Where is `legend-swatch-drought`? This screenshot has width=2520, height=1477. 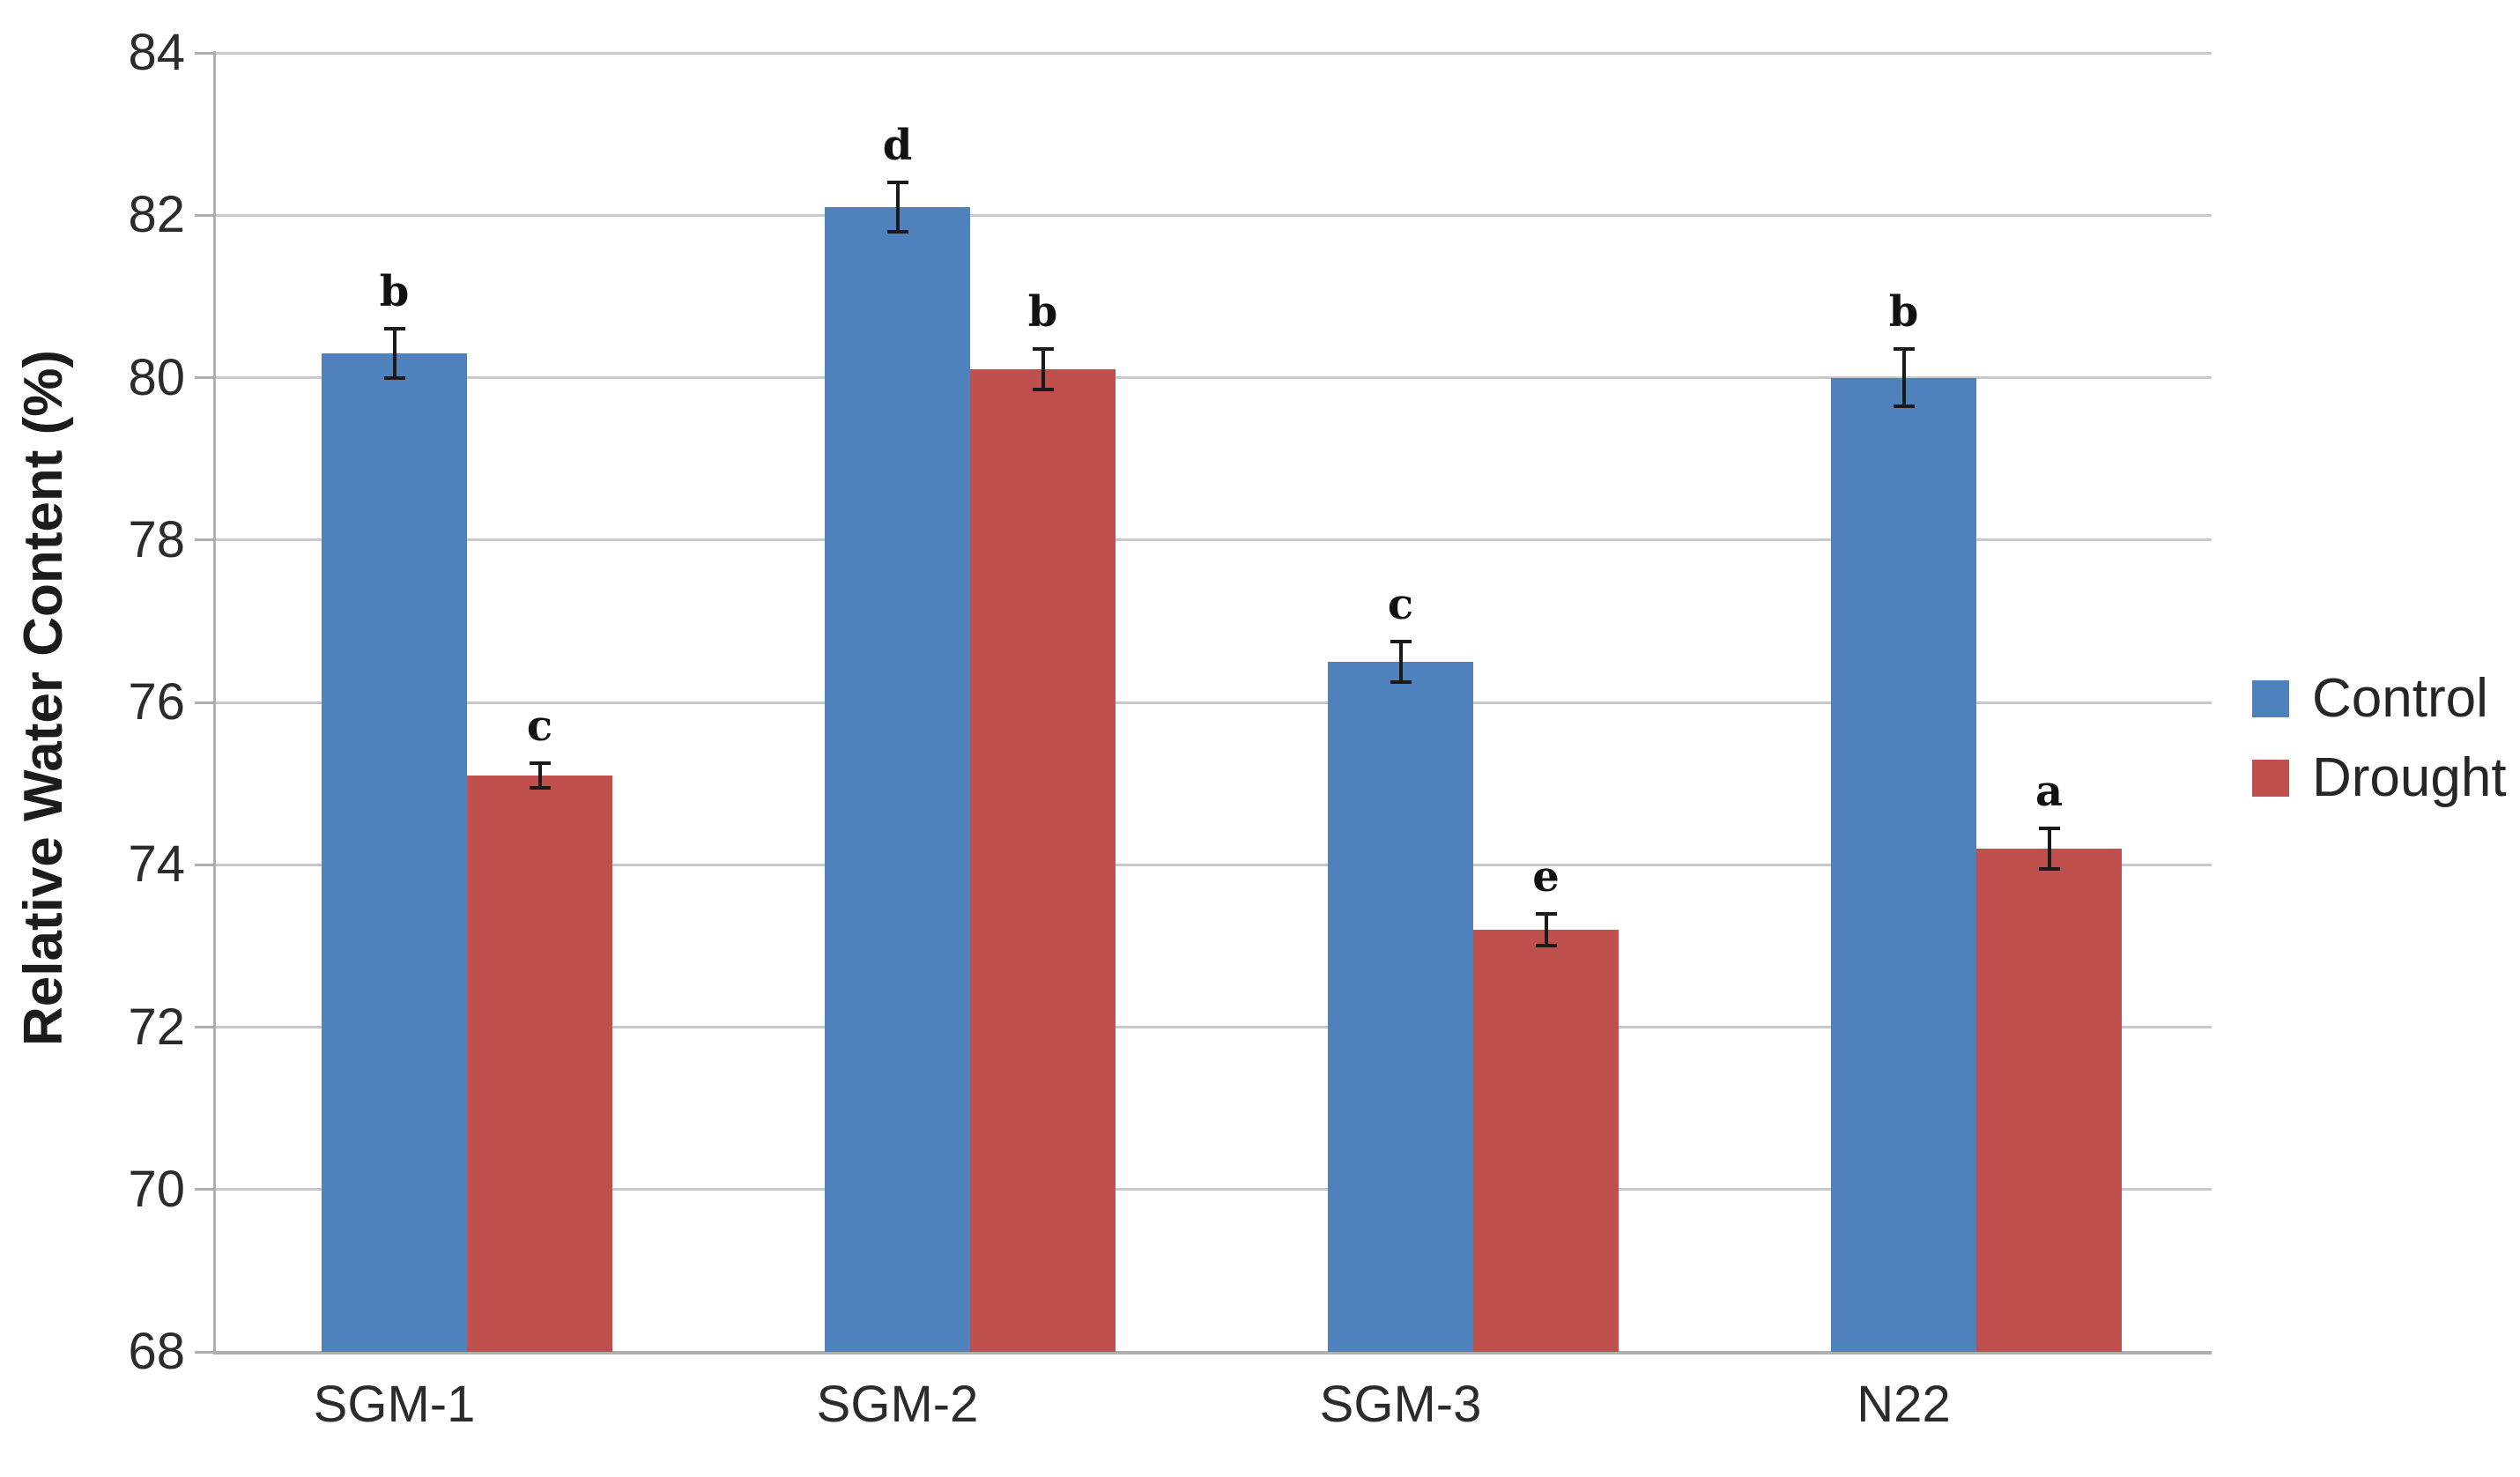 legend-swatch-drought is located at coordinates (2270, 778).